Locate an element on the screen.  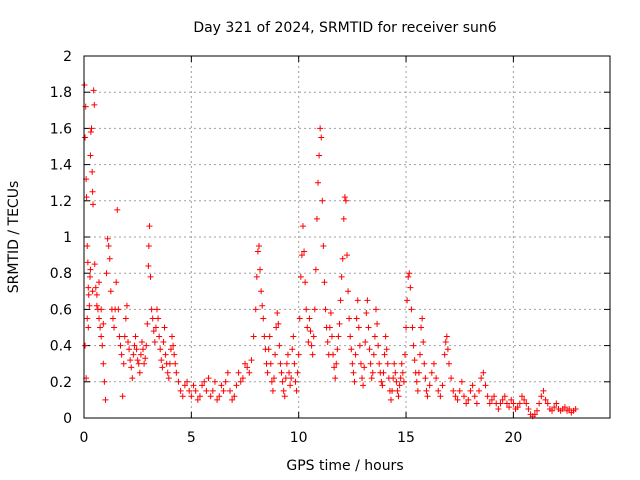
y-tick-label: 1 is located at coordinates (67, 238).